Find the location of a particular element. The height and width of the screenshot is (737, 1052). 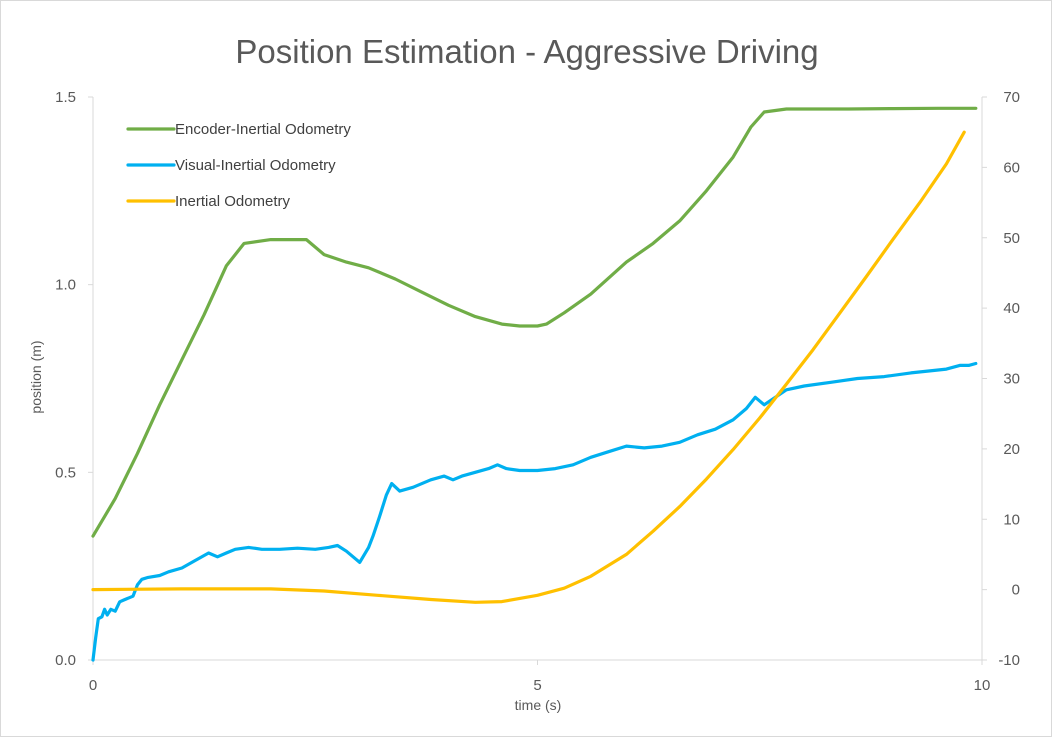

y2-tick-label: 60 is located at coordinates (1011, 167).